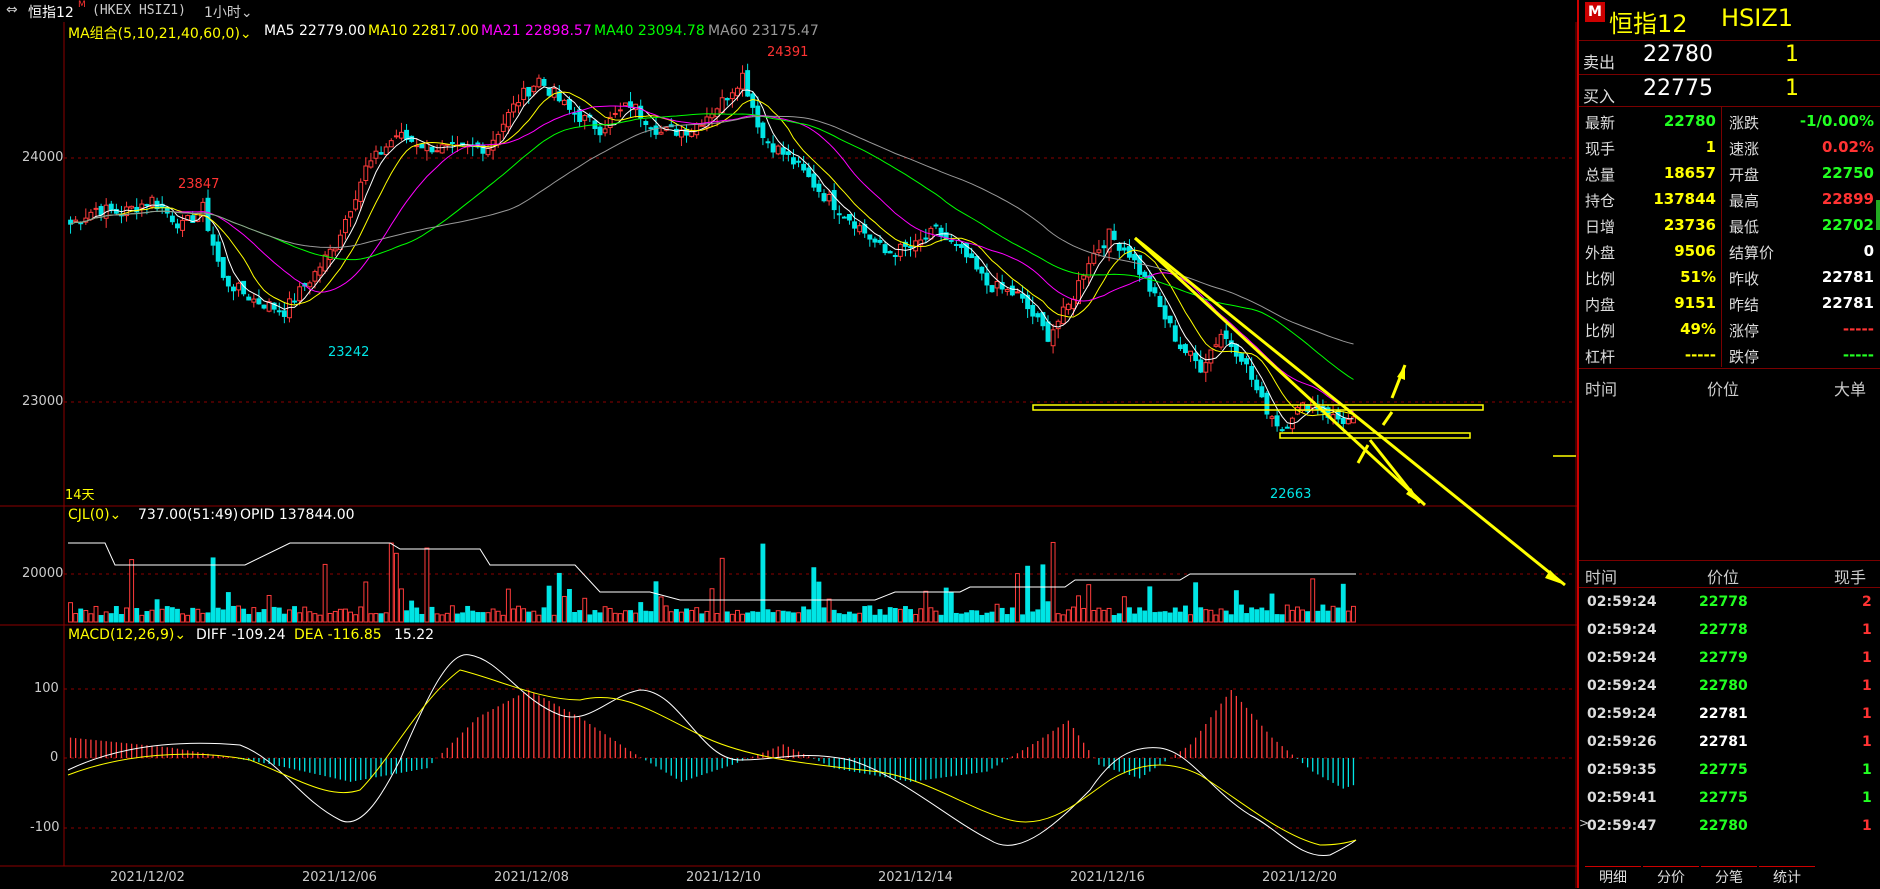 The image size is (1880, 889). Describe the element at coordinates (1698, 329) in the screenshot. I see `quote-value: 49%` at that location.